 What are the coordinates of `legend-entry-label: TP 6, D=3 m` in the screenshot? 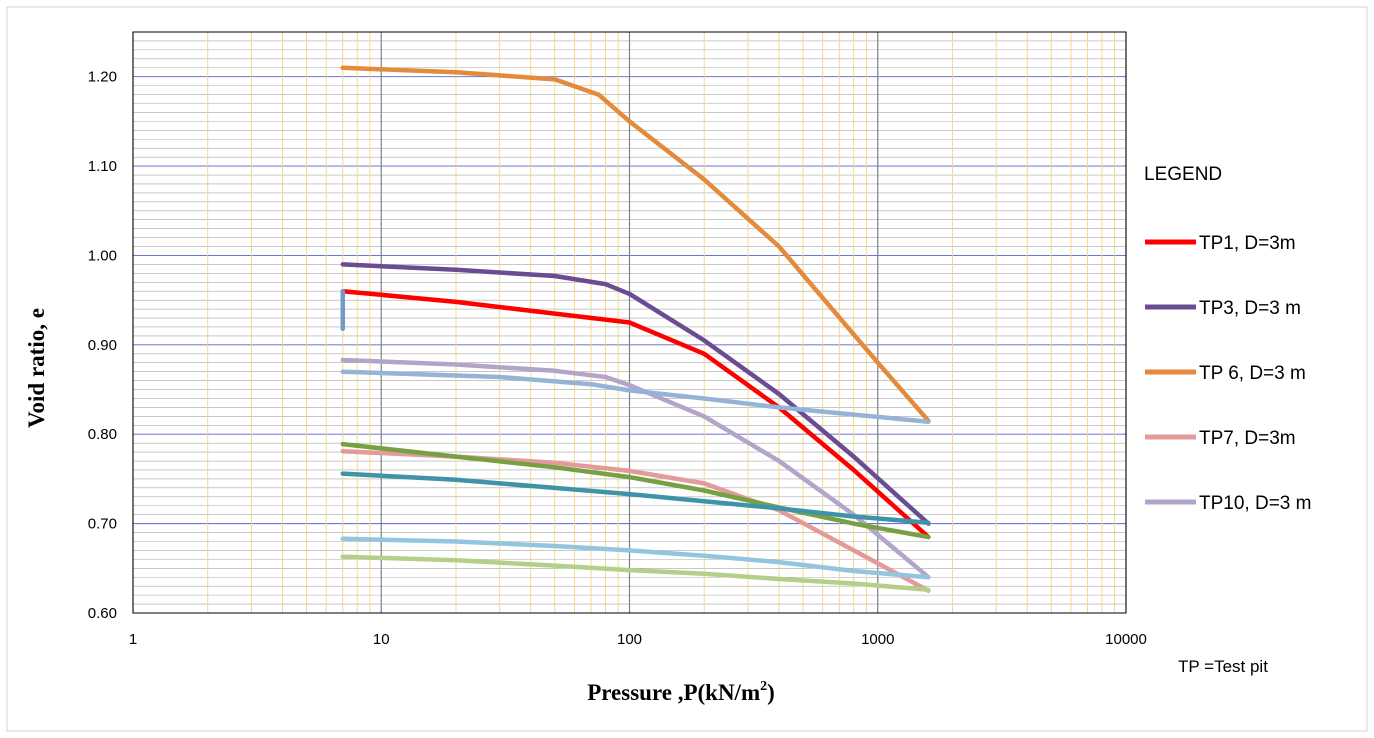 It's located at (1252, 373).